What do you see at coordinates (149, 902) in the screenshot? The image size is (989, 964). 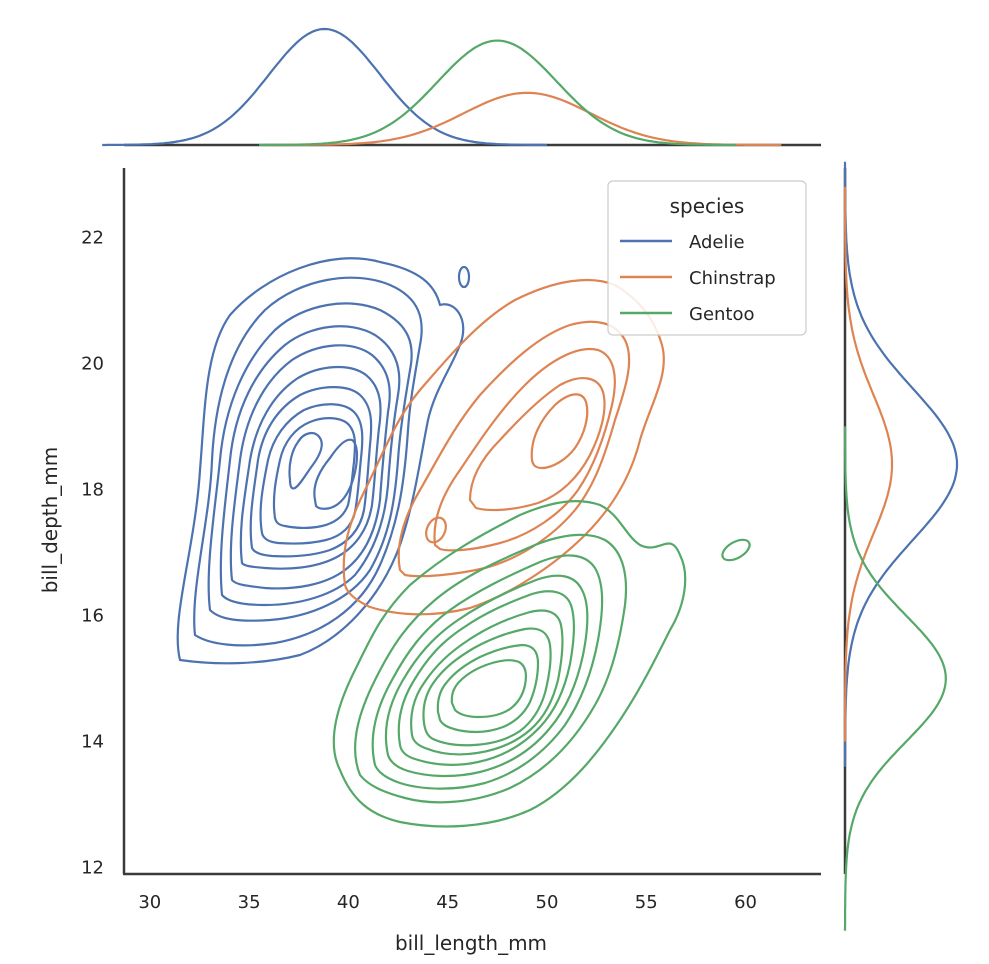 I see `x-tick-label-30: 30` at bounding box center [149, 902].